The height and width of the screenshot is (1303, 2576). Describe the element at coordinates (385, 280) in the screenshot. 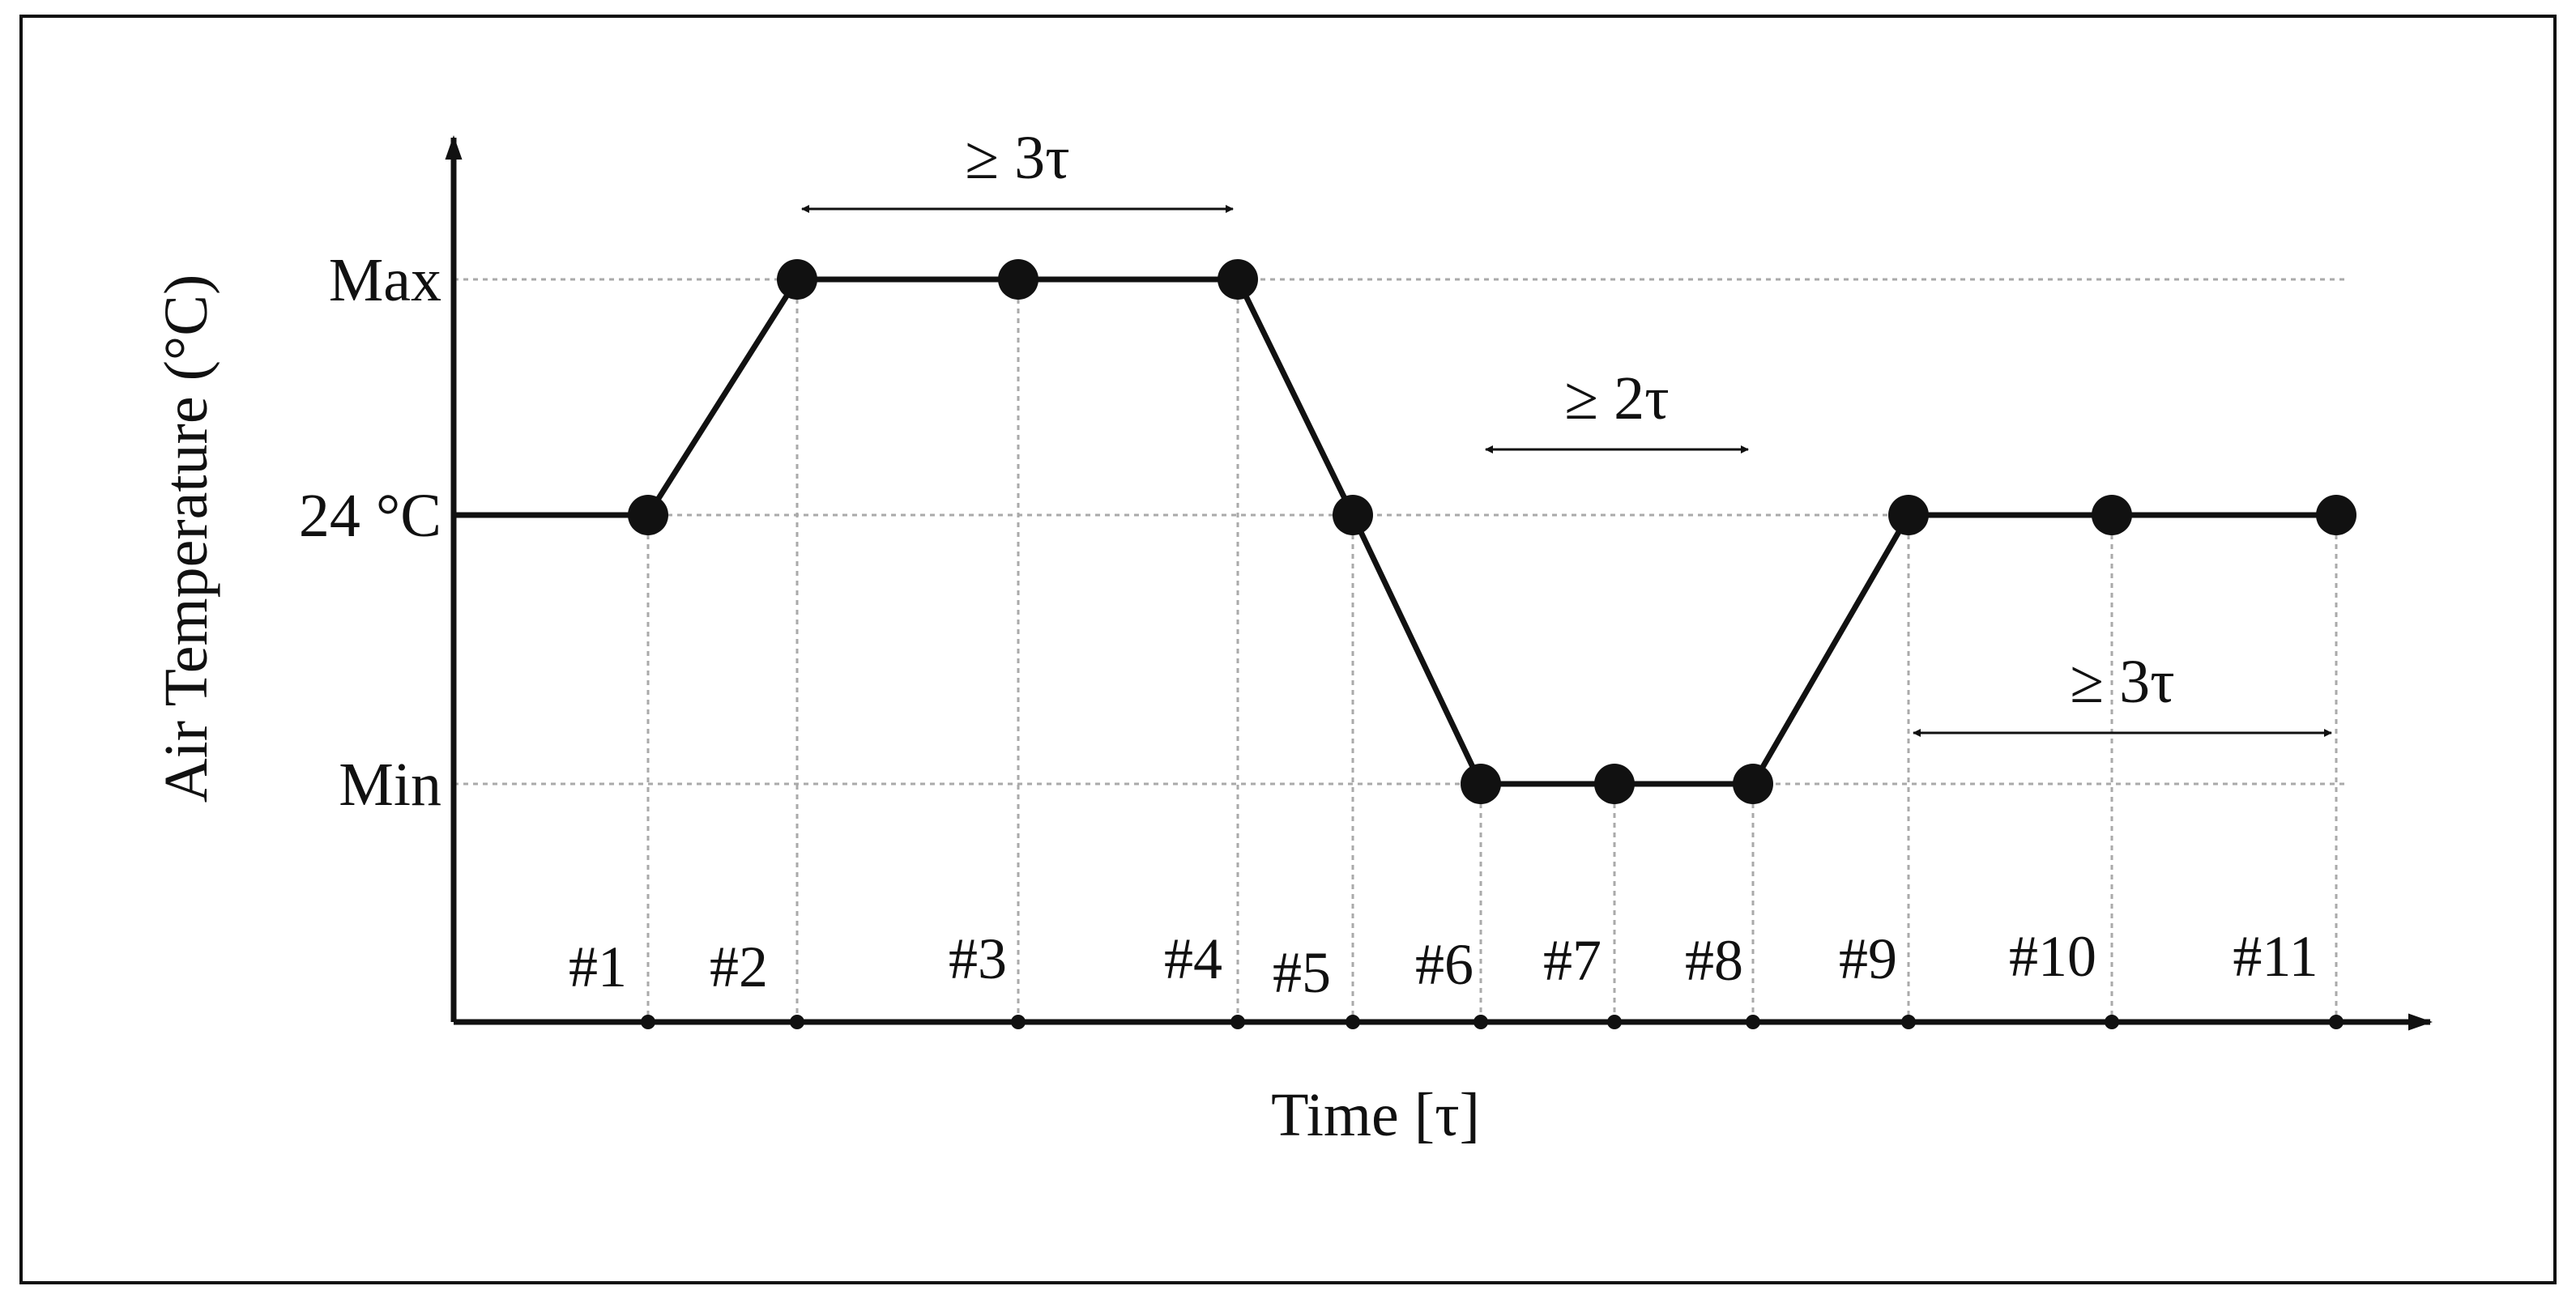

I see `level-label-max: Max` at that location.